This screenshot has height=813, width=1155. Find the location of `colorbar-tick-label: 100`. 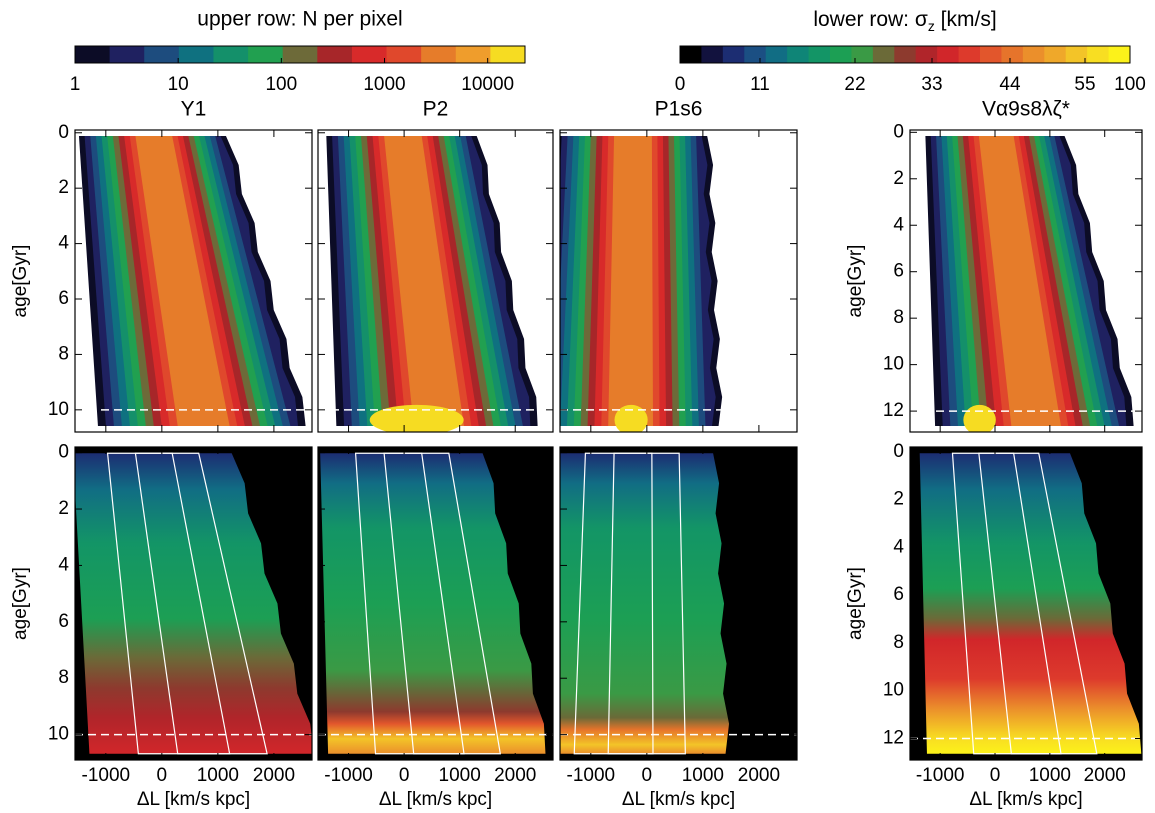

colorbar-tick-label: 100 is located at coordinates (281, 84).